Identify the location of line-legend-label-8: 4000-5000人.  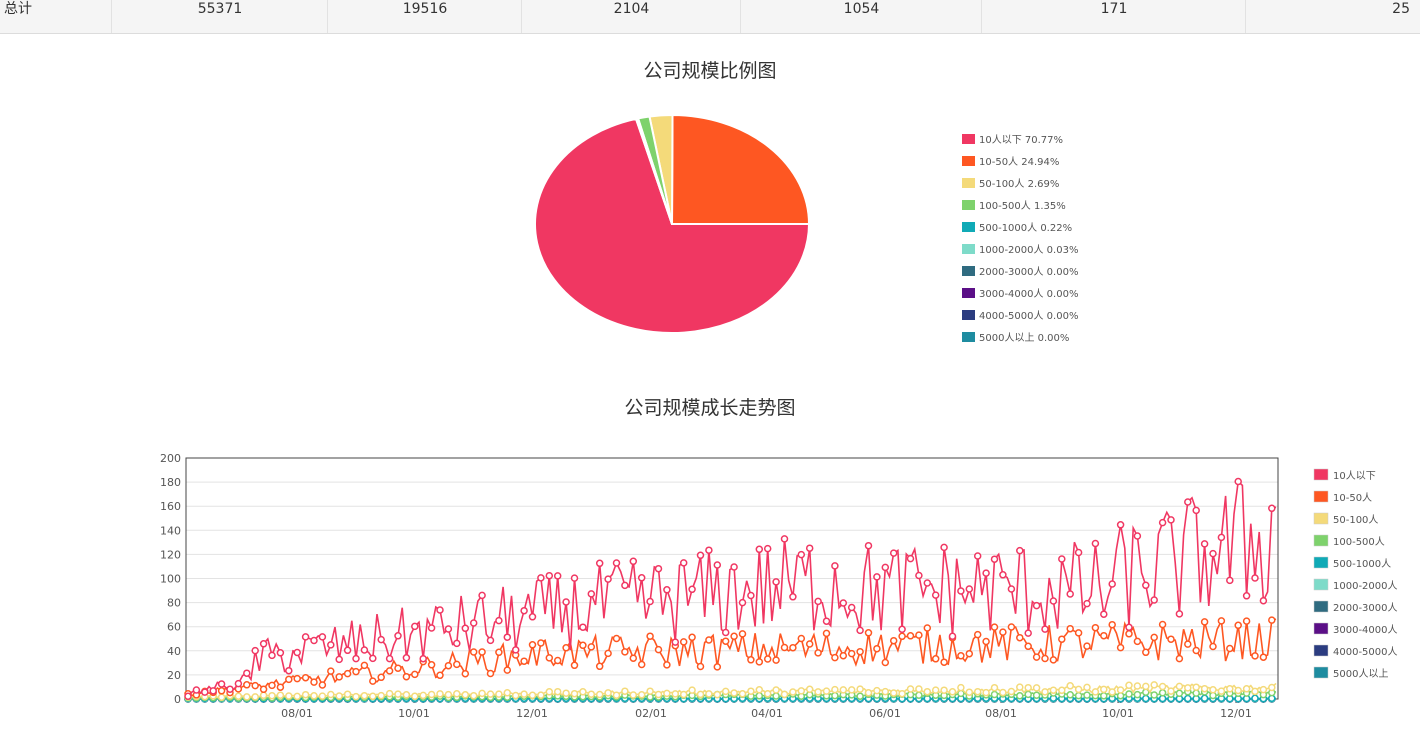
(1365, 652).